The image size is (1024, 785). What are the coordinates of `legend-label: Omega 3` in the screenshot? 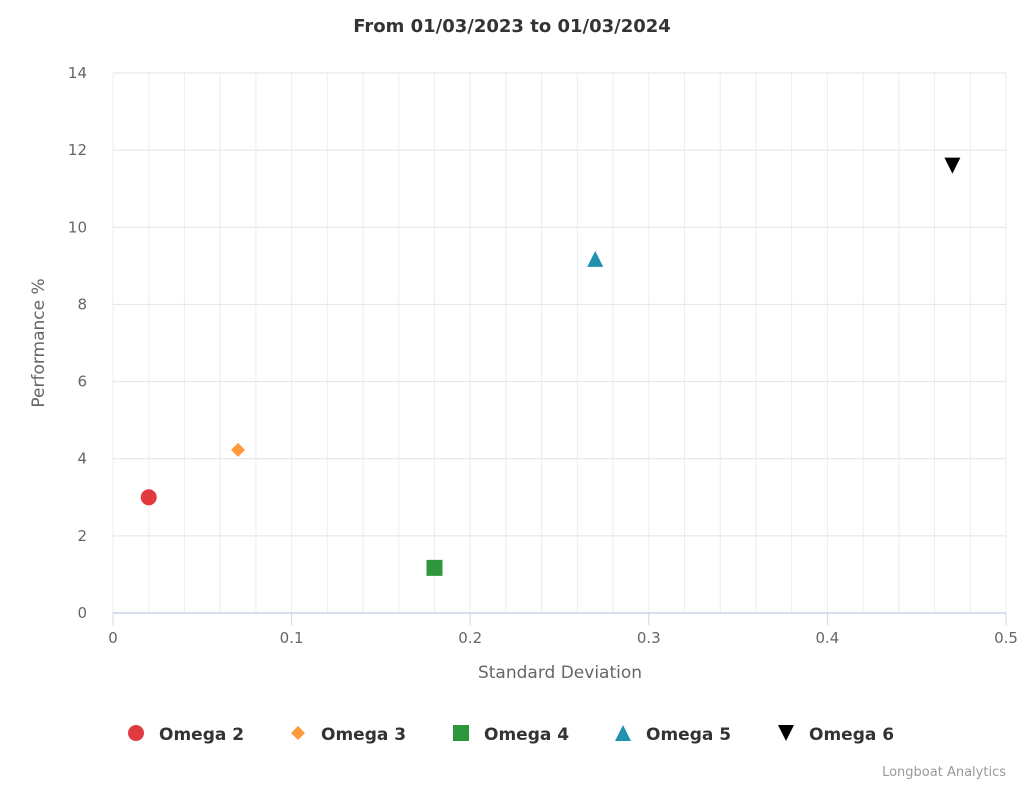 It's located at (363, 735).